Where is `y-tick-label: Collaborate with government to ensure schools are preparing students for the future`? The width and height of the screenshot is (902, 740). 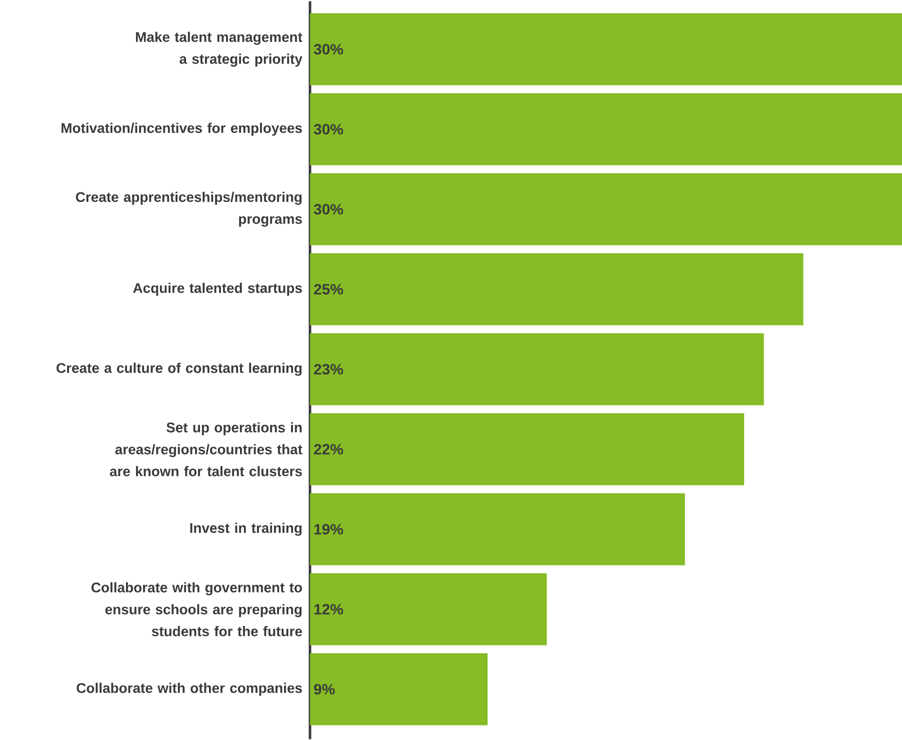
y-tick-label: Collaborate with government to ensure schools are preparing students for the future is located at coordinates (197, 609).